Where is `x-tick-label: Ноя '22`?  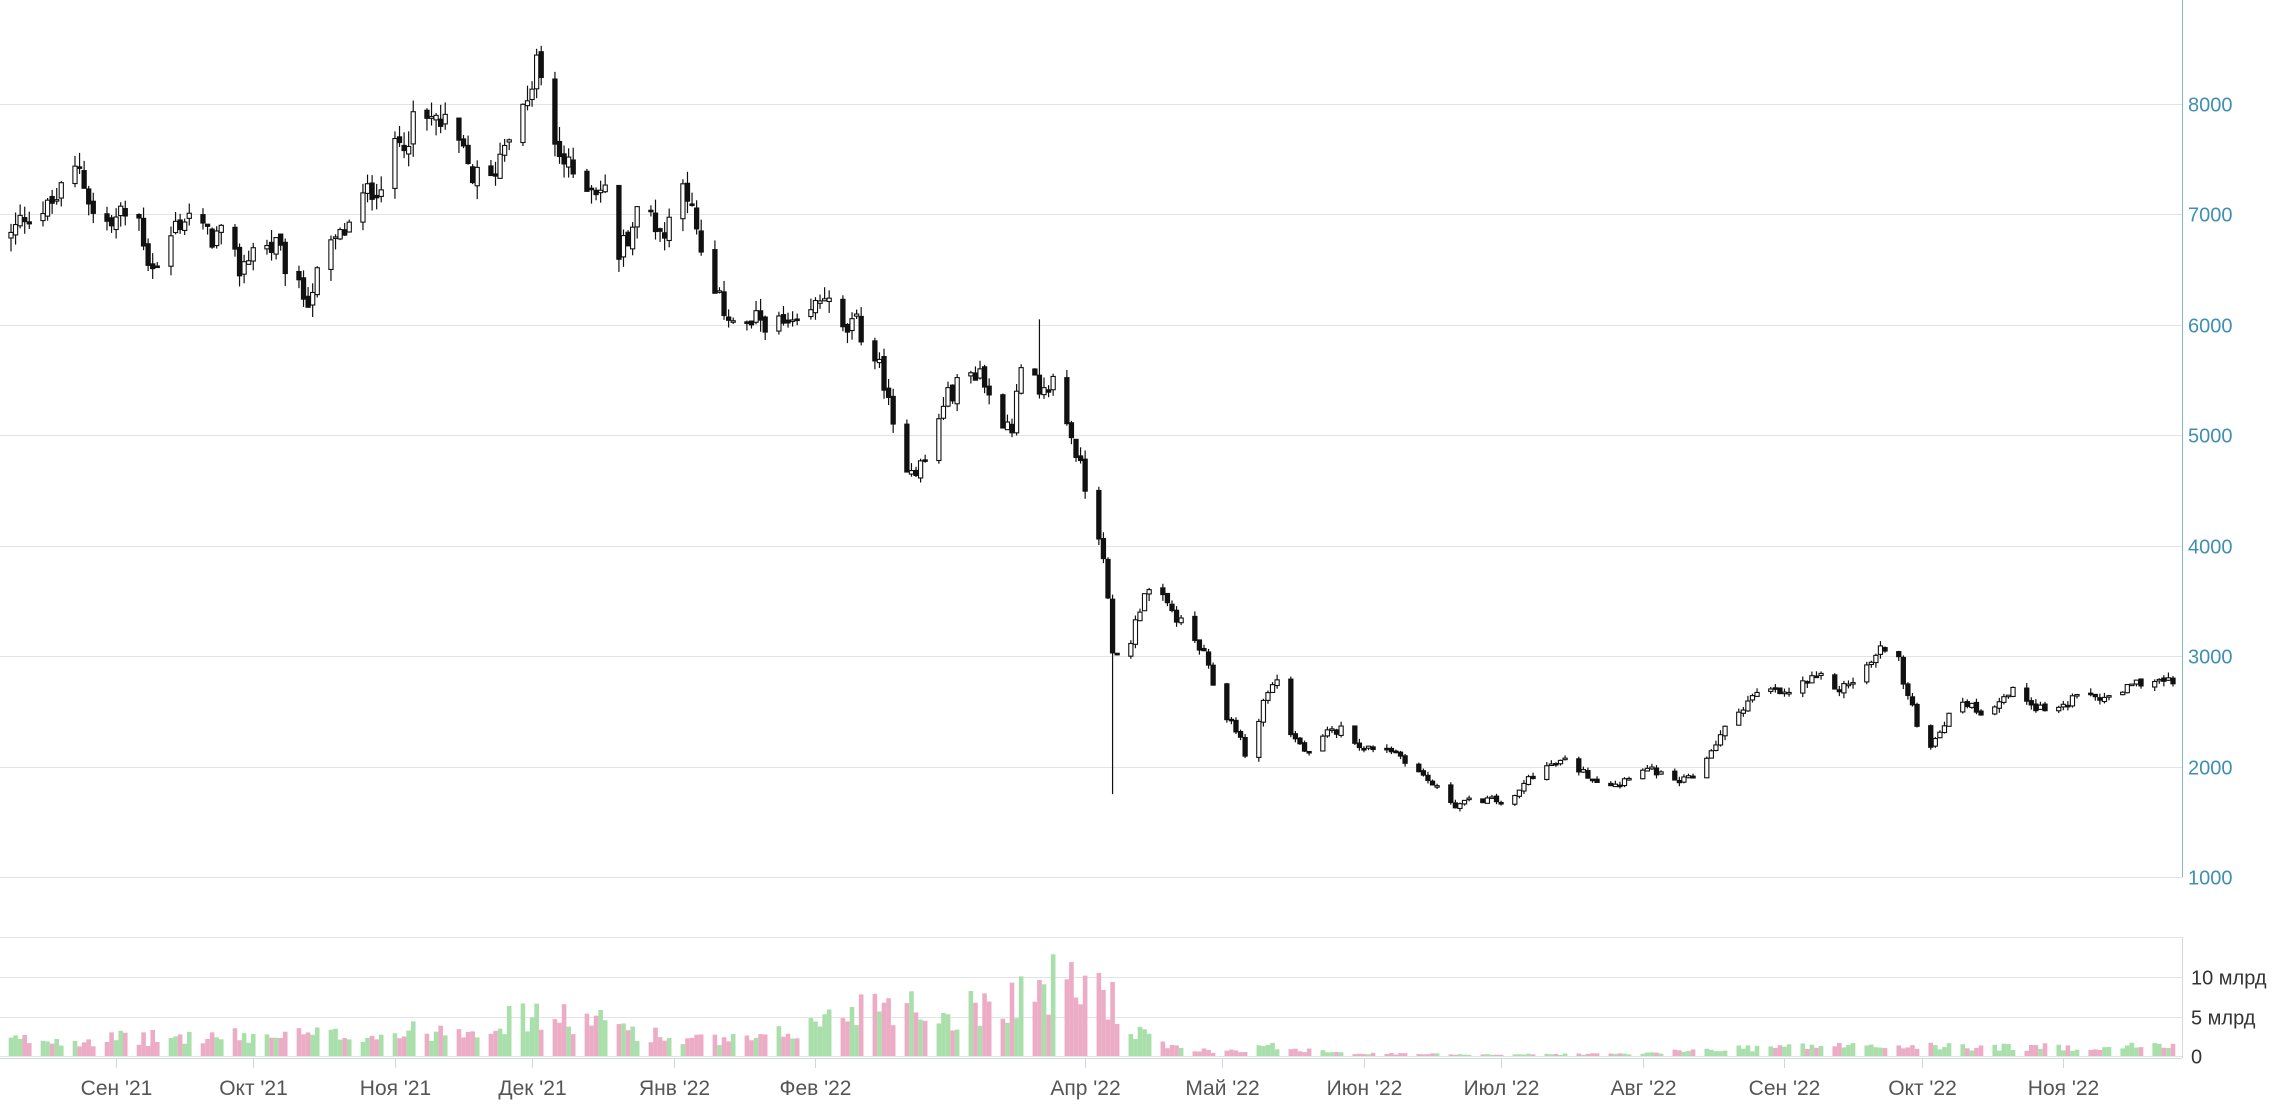
x-tick-label: Ноя '22 is located at coordinates (2063, 1088).